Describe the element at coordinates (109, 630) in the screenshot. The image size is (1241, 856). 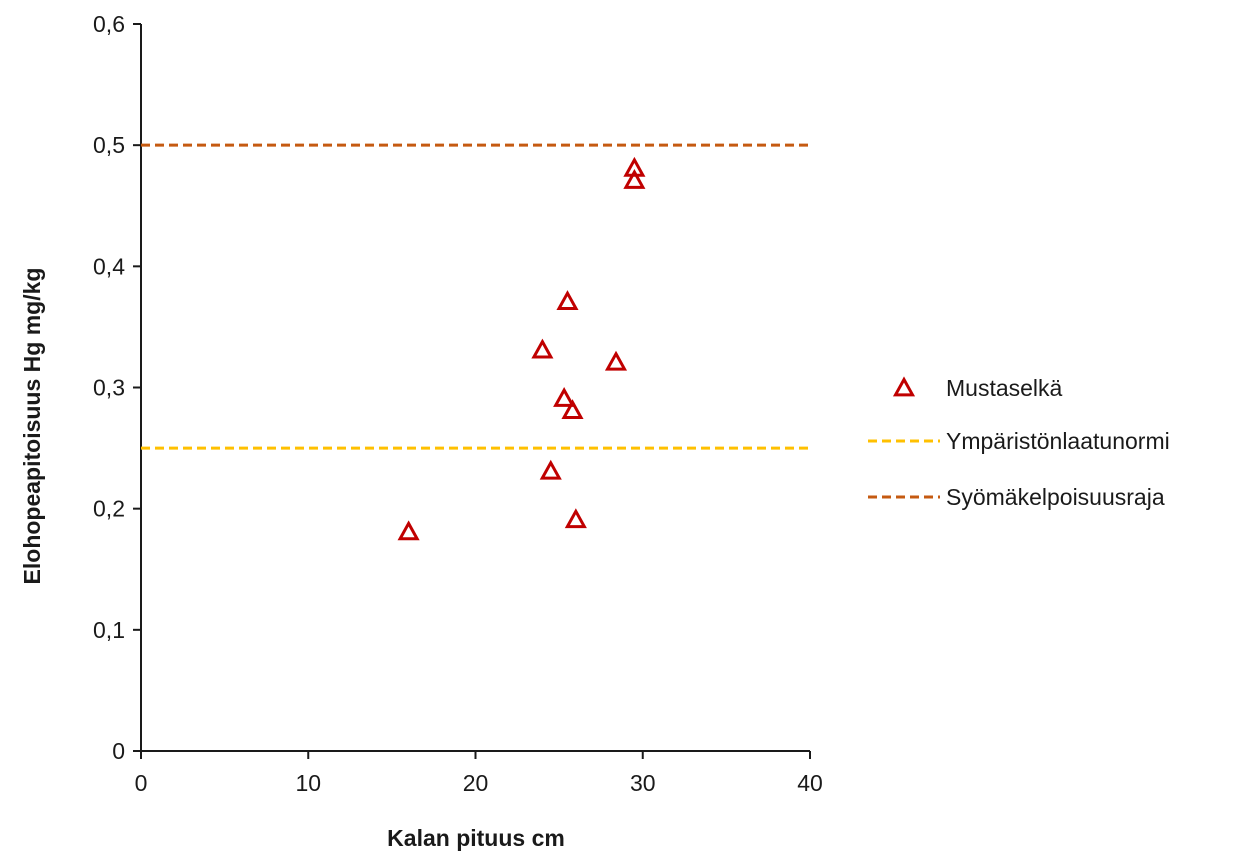
I see `y-tick-label: 0,1` at that location.